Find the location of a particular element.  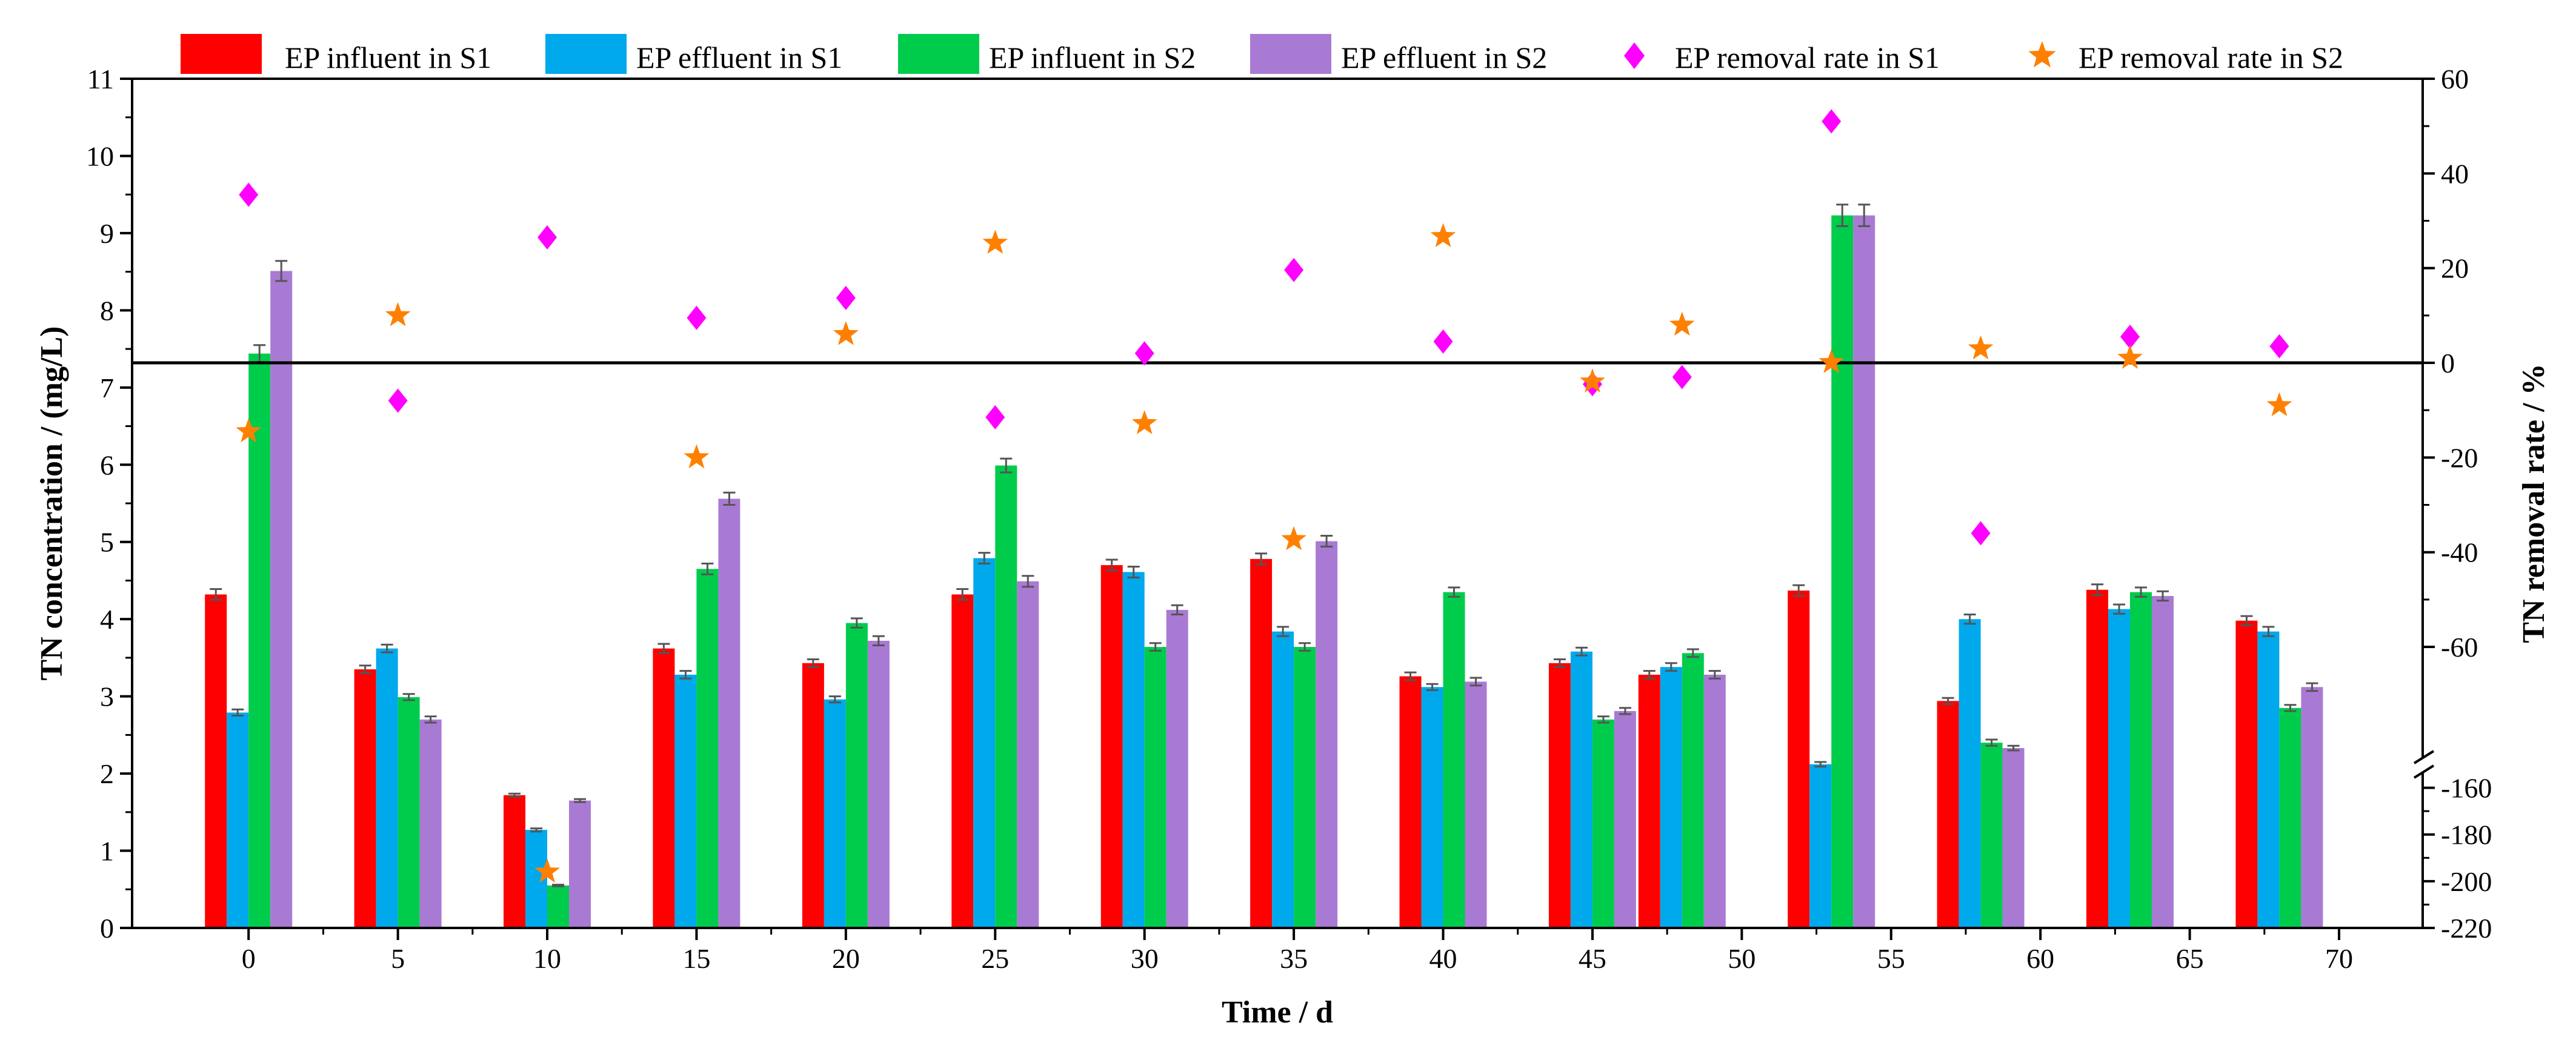

x-tick-label: 60 is located at coordinates (2040, 958).